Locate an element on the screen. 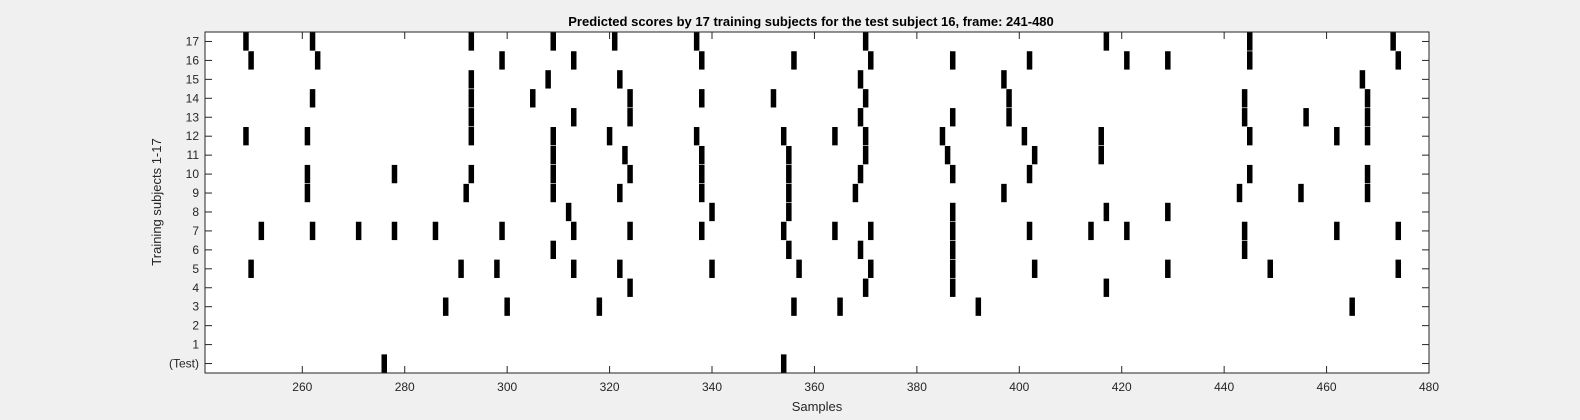 Image resolution: width=1580 pixels, height=420 pixels. x-tick-label: 320 is located at coordinates (610, 387).